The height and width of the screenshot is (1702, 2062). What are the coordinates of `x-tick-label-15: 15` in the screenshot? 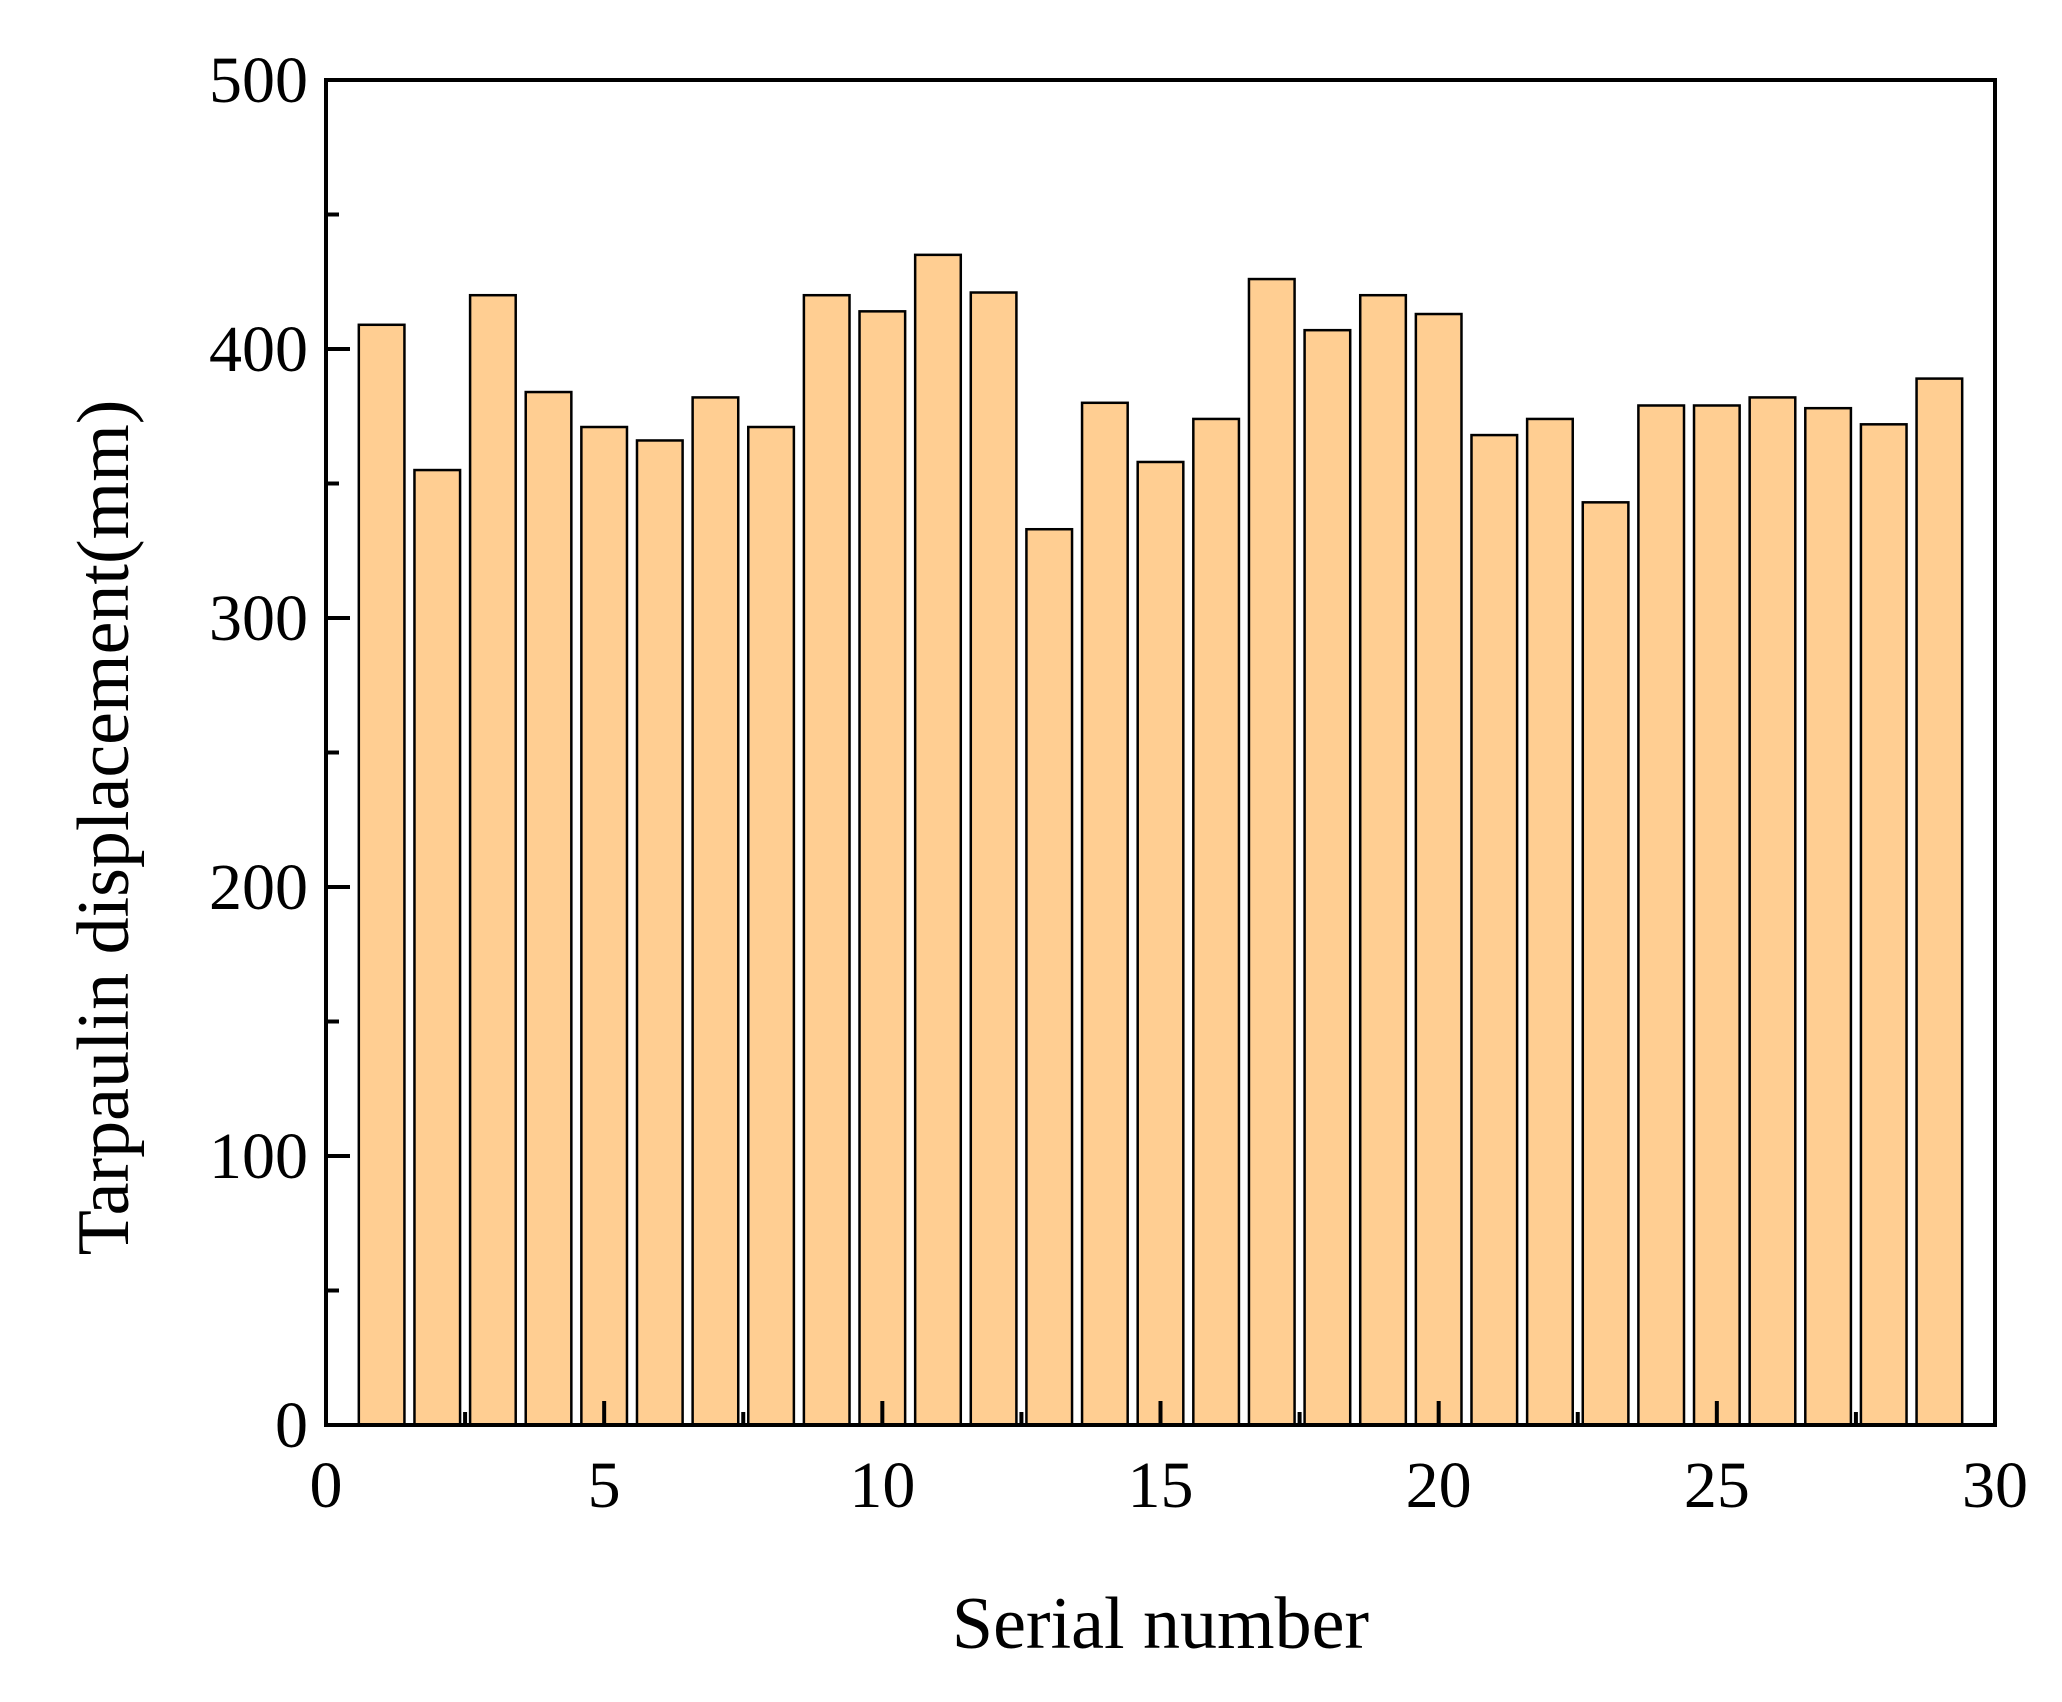 It's located at (1161, 1485).